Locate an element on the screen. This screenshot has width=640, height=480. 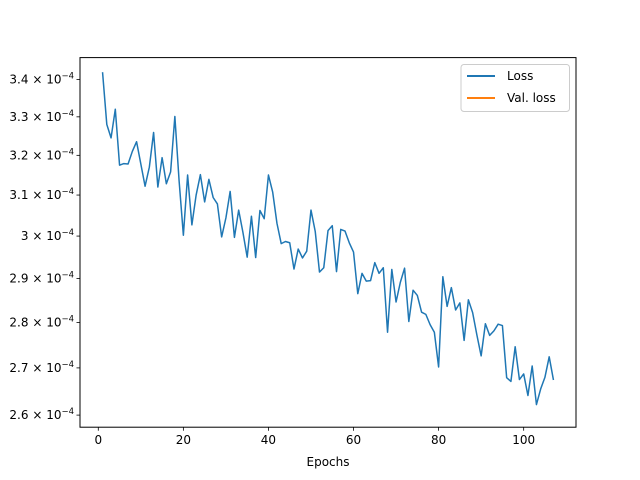
x-axis-label: Epochs is located at coordinates (328, 462).